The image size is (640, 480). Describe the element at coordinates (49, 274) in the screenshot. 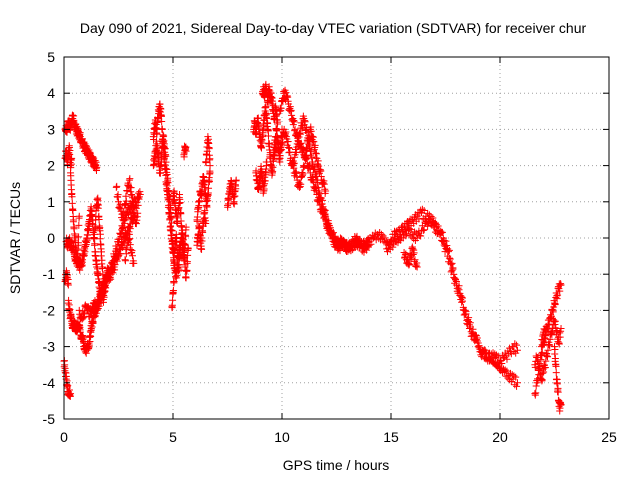

I see `y-tick-label: -1` at that location.